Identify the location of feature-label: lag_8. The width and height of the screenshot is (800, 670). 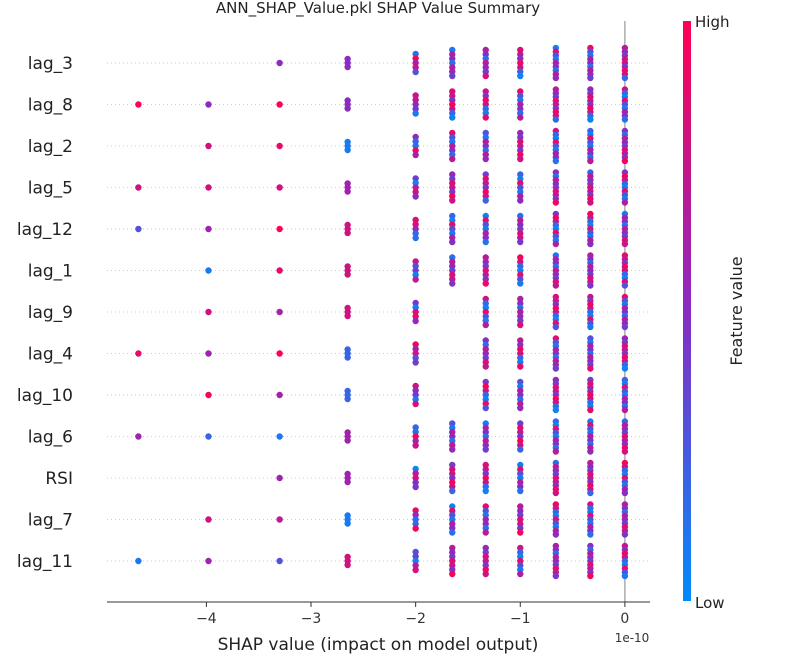
(50, 106).